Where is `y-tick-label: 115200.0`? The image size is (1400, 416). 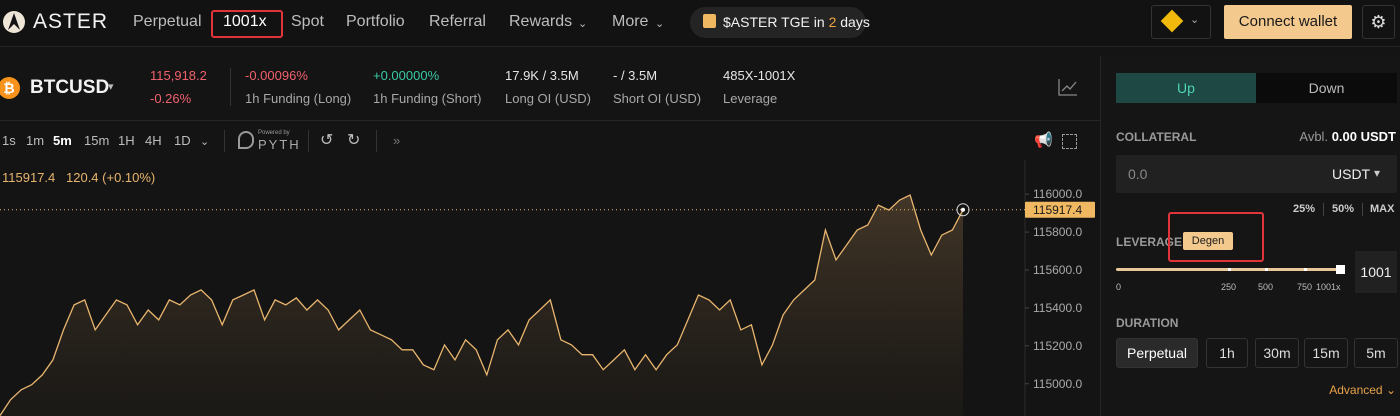 y-tick-label: 115200.0 is located at coordinates (1057, 346).